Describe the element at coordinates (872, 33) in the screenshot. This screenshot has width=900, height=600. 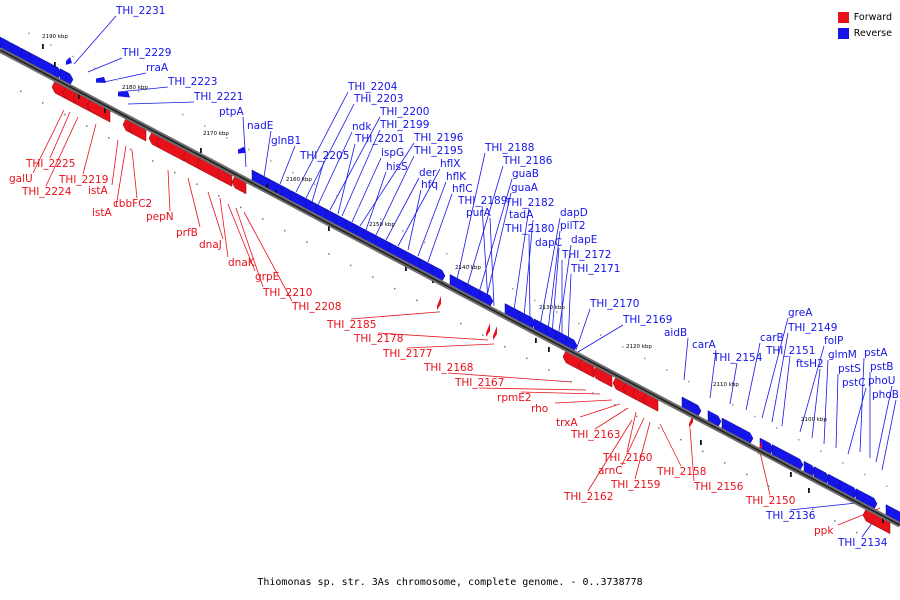
I see `legend-label-reverse: Reverse` at that location.